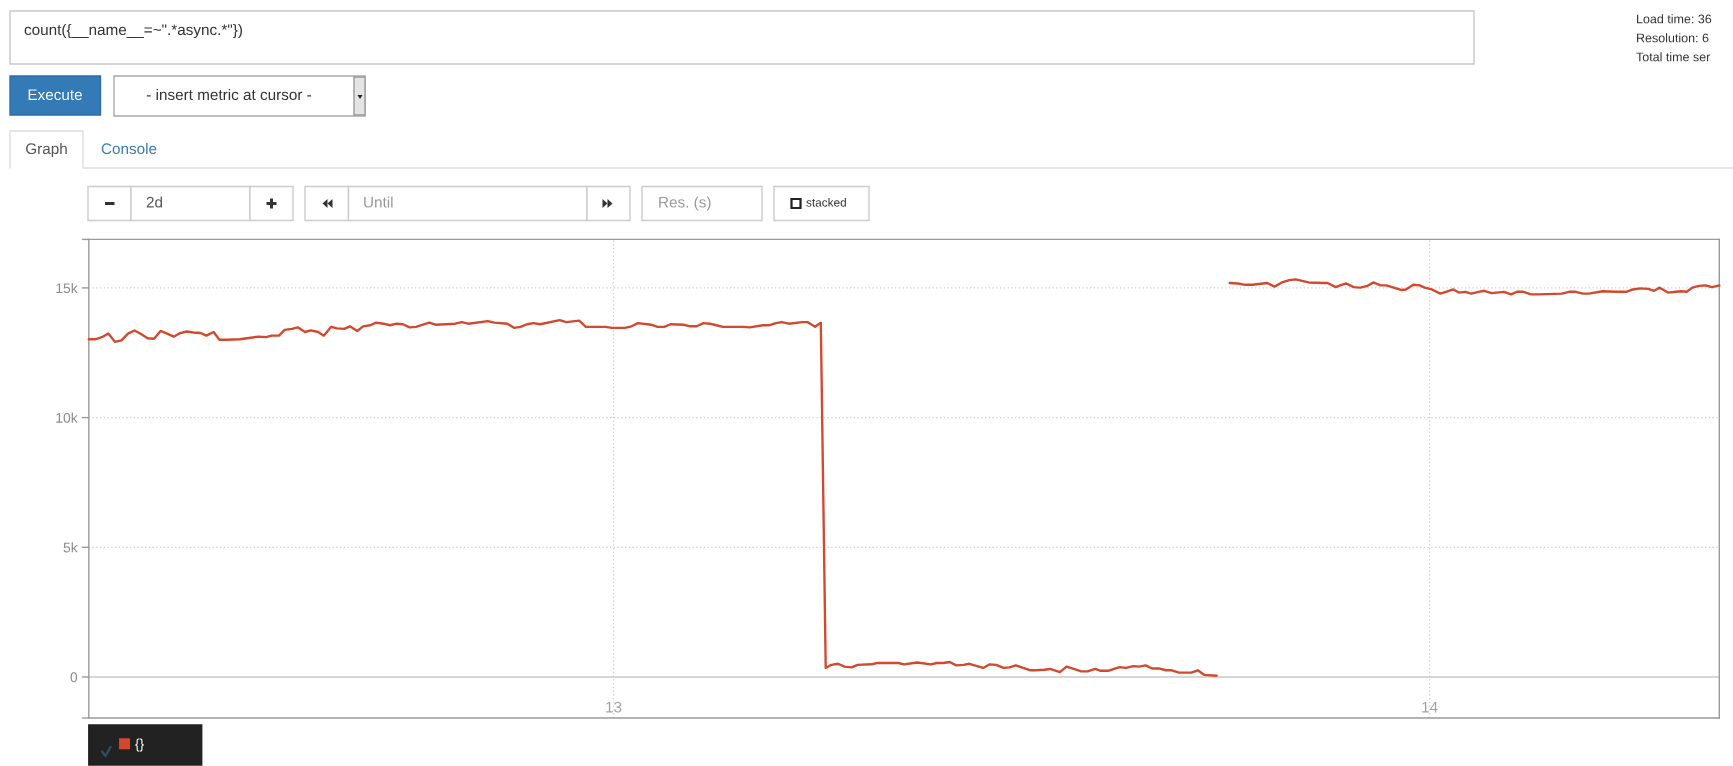 The height and width of the screenshot is (766, 1733). Describe the element at coordinates (826, 202) in the screenshot. I see `text: stacked` at that location.